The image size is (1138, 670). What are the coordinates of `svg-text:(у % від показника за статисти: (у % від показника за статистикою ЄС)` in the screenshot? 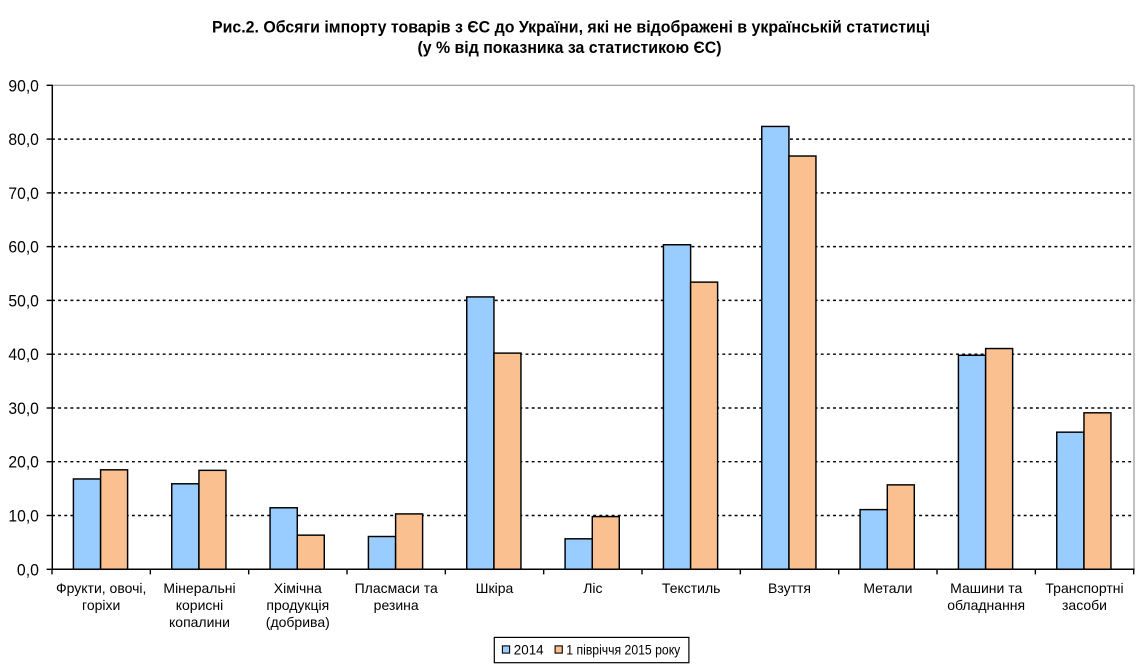 It's located at (570, 47).